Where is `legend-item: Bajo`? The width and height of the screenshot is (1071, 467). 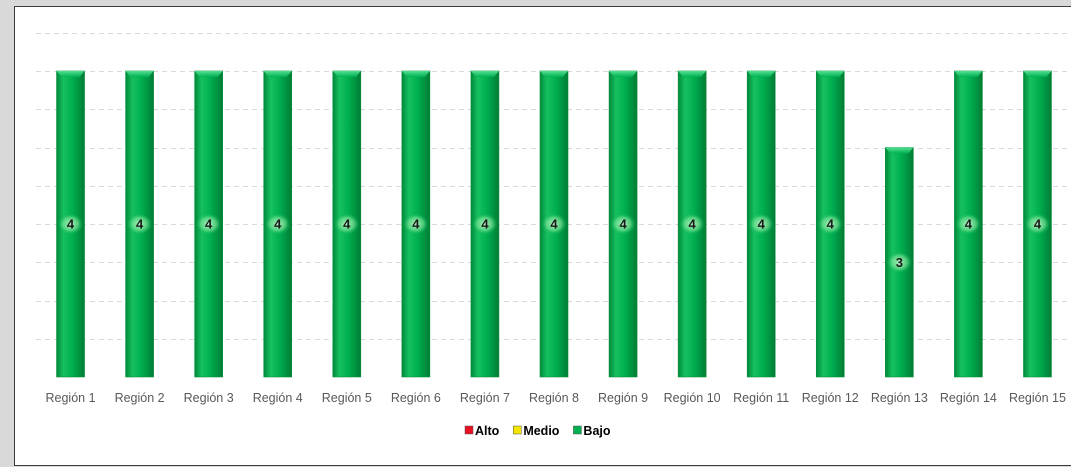 legend-item: Bajo is located at coordinates (592, 431).